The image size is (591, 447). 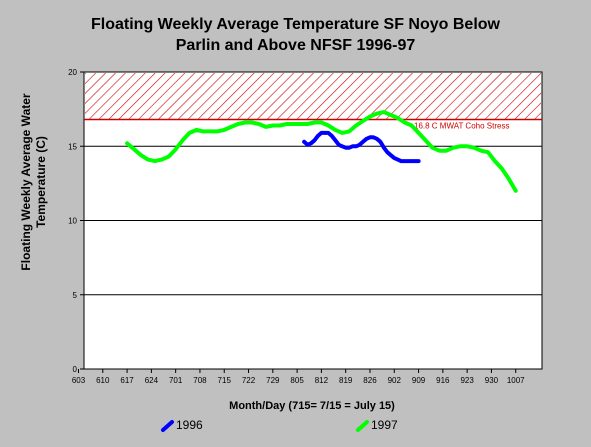 What do you see at coordinates (75, 295) in the screenshot?
I see `y-tick-label-5: 5` at bounding box center [75, 295].